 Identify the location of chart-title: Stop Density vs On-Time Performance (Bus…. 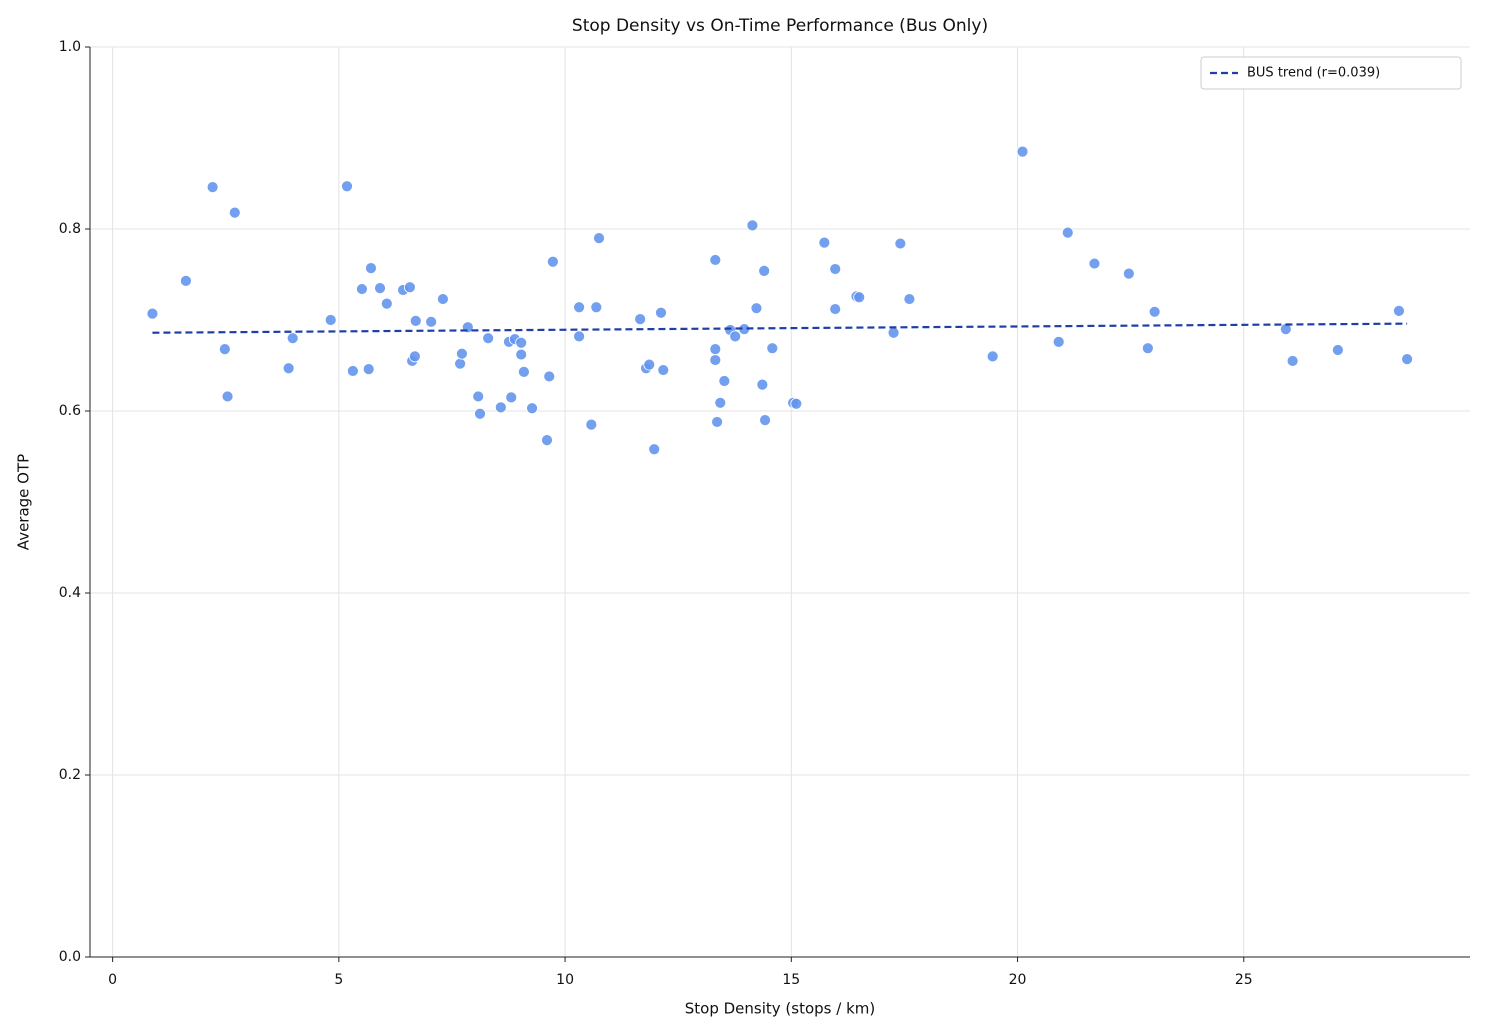
(780, 26).